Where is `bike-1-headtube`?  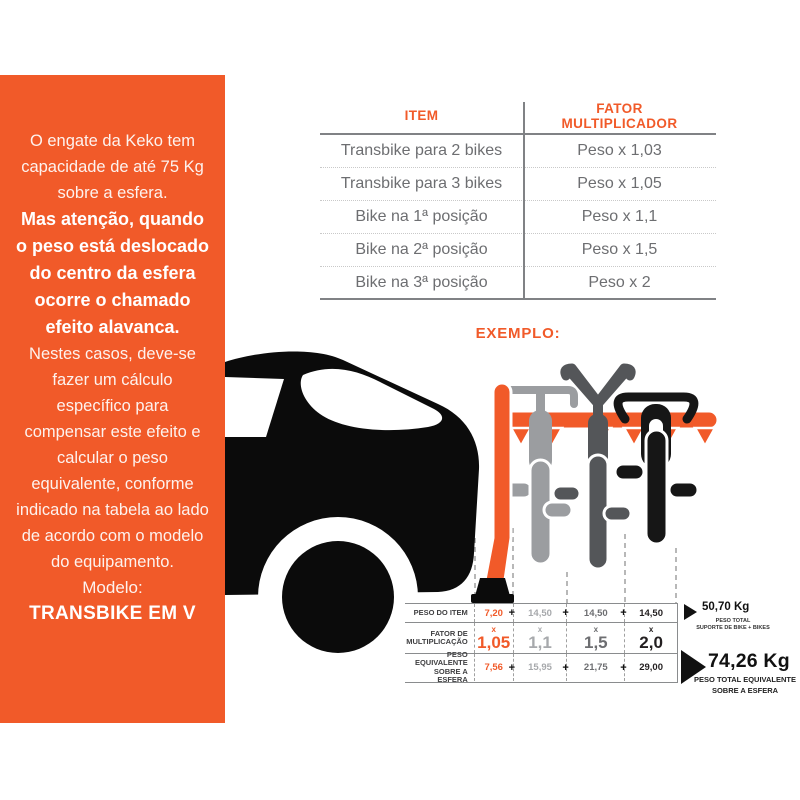
bike-1-headtube is located at coordinates (540, 441).